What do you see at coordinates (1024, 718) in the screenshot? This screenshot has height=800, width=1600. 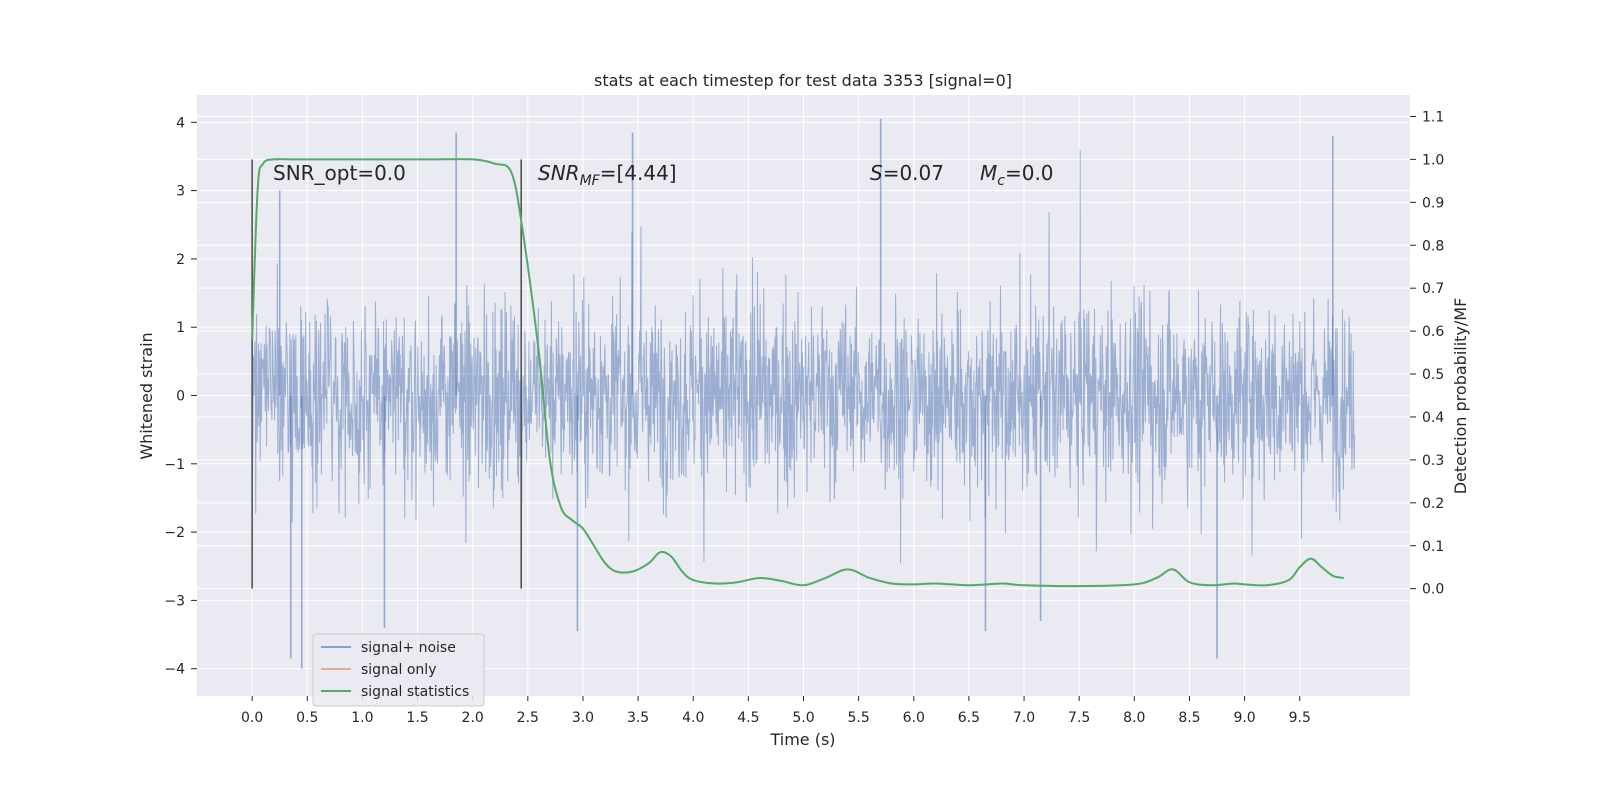 I see `x-tick-label: 7.0` at bounding box center [1024, 718].